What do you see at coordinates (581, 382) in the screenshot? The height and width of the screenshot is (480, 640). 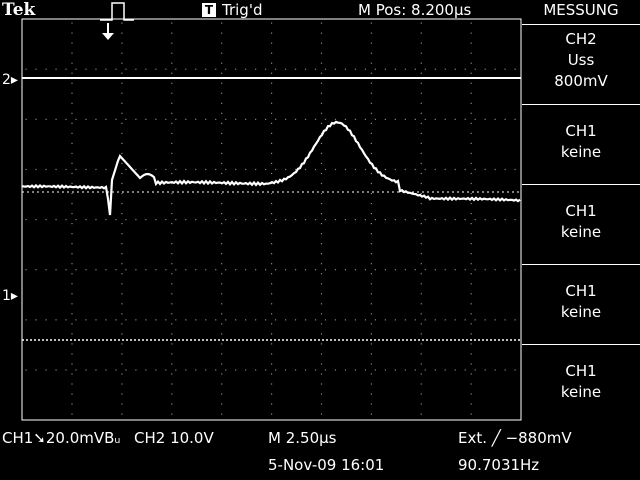 I see `measure-slot-5: CH1 keine` at bounding box center [581, 382].